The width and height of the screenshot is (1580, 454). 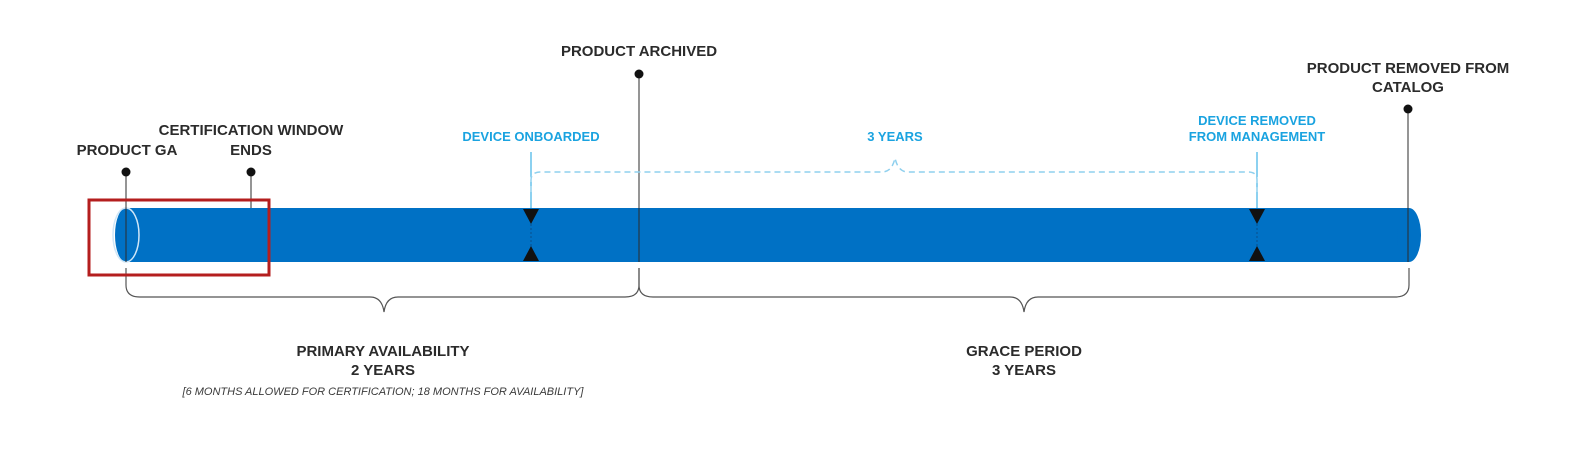 What do you see at coordinates (382, 351) in the screenshot?
I see `primary-availability-label-line1: PRIMARY AVAILABILITY` at bounding box center [382, 351].